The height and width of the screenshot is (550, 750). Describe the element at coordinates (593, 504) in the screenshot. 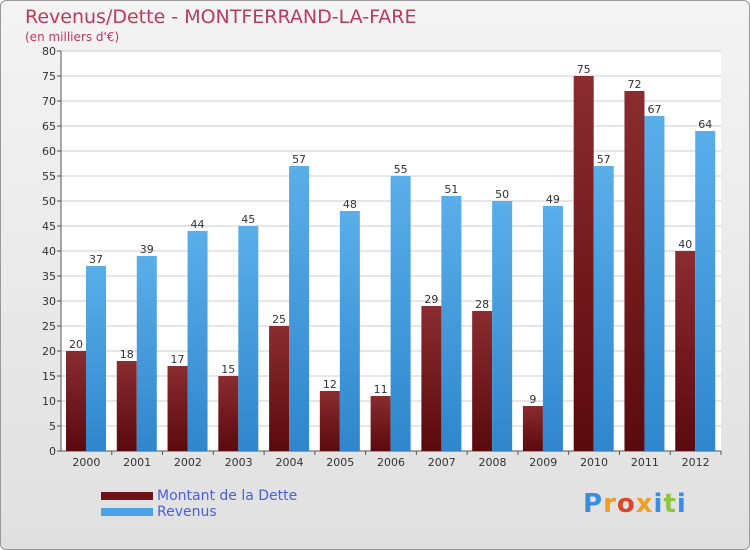

I see `logo-letter: P` at that location.